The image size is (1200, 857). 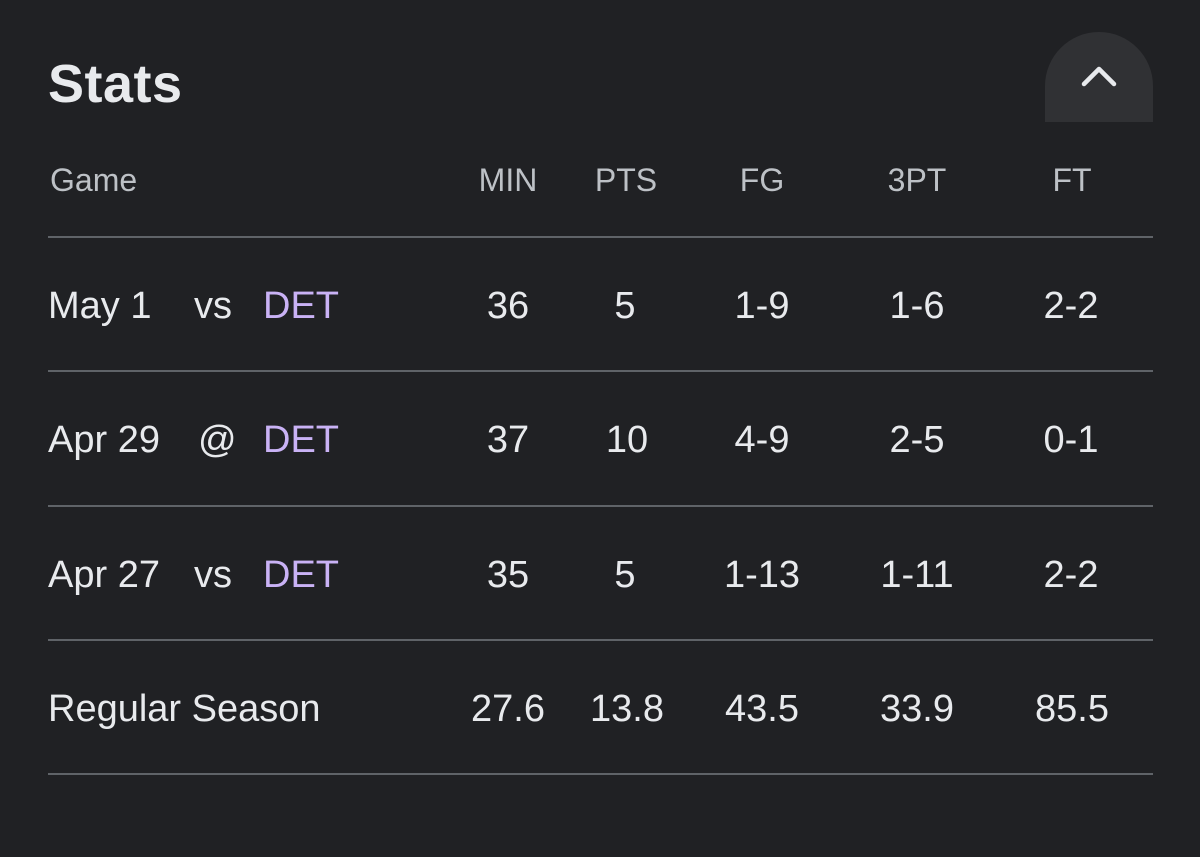 What do you see at coordinates (508, 180) in the screenshot?
I see `column-header-min: MIN` at bounding box center [508, 180].